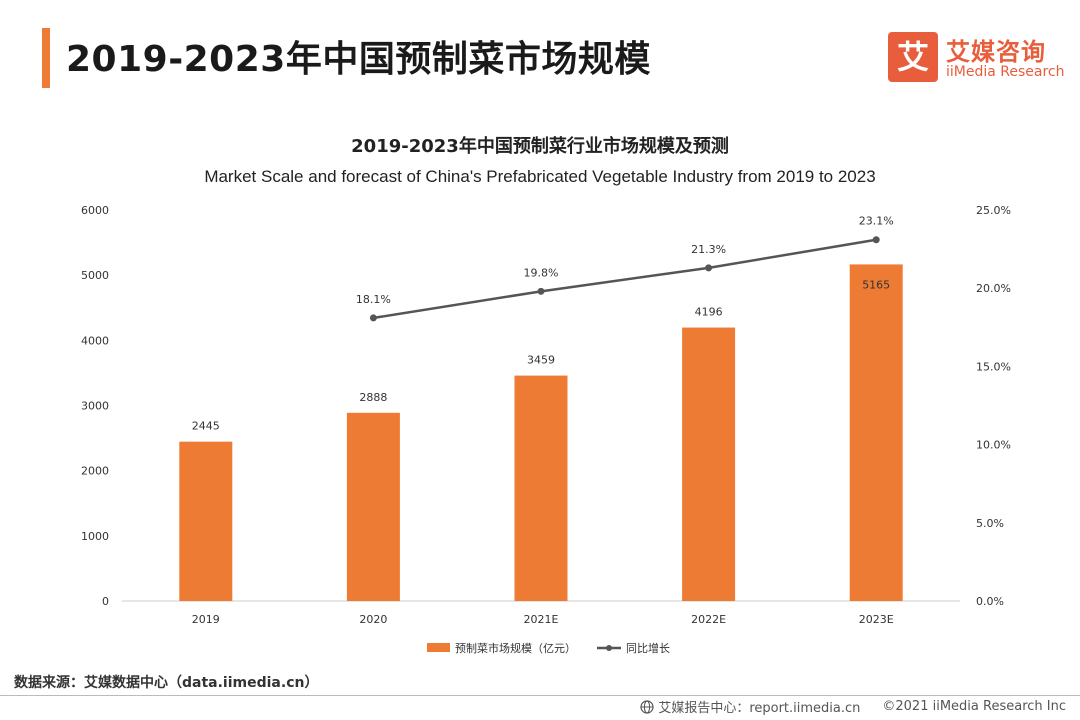 The height and width of the screenshot is (720, 1080). I want to click on x-tick-label: 2023E, so click(876, 619).